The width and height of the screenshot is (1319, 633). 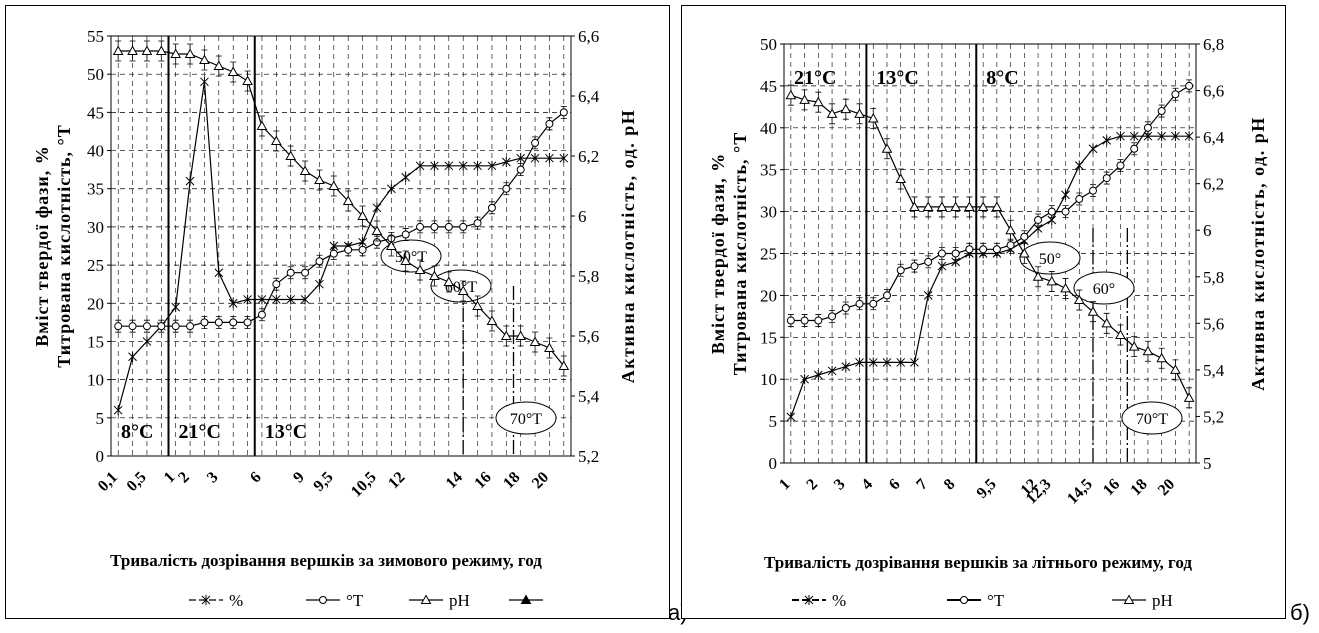 I want to click on left-axis-title-titratable-acidity: Титрована кислотність, °Т, so click(x=64, y=246).